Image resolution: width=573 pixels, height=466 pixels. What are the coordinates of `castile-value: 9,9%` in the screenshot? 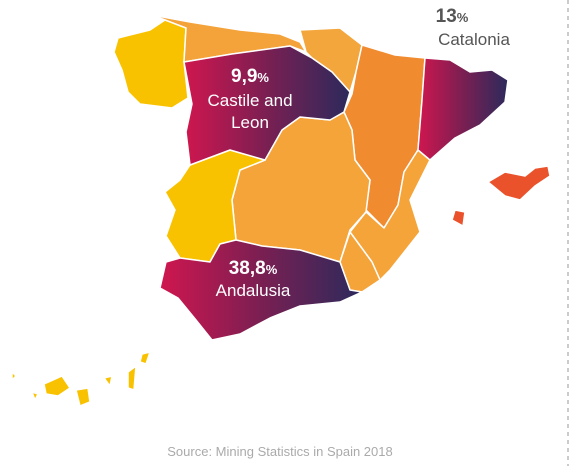 It's located at (250, 76).